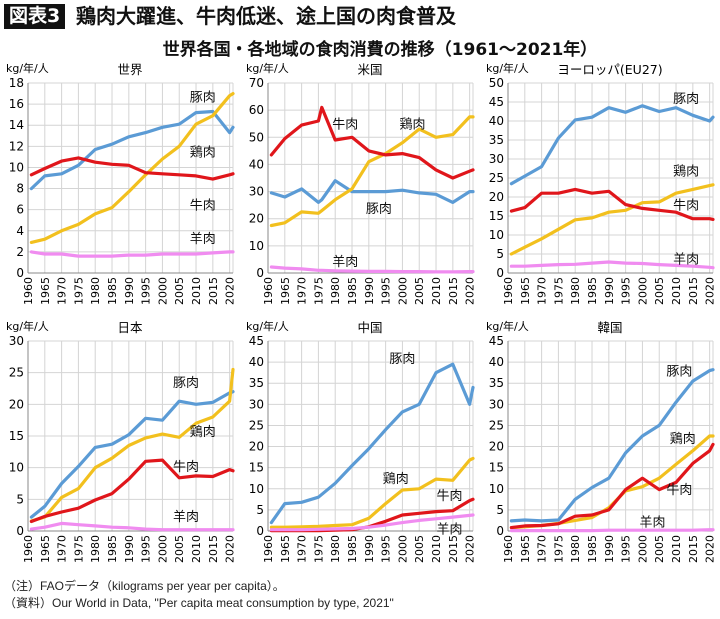 The image size is (720, 619). I want to click on y-tick-label: 70, so click(256, 83).